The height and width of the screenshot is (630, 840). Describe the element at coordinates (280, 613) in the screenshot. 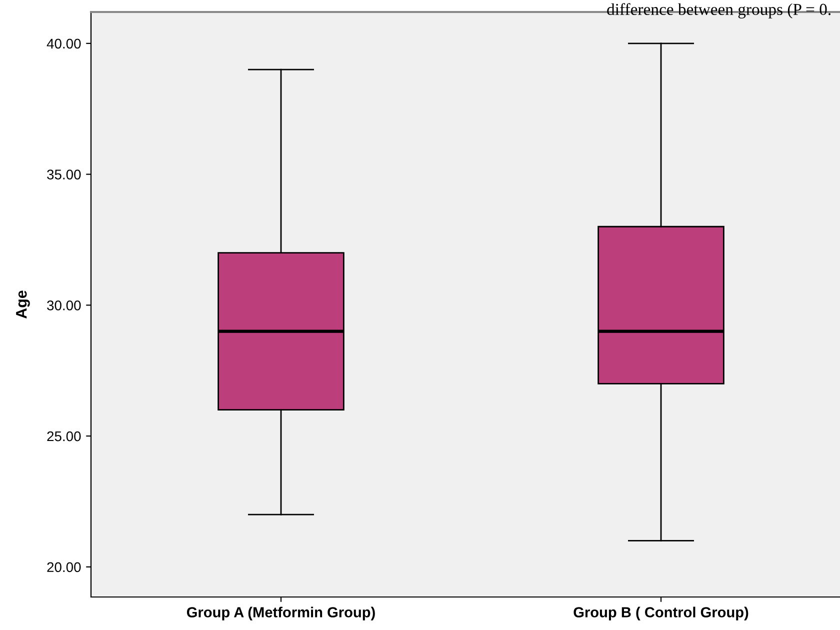

I see `x-tick-label: Group A (Metformin Group)` at that location.